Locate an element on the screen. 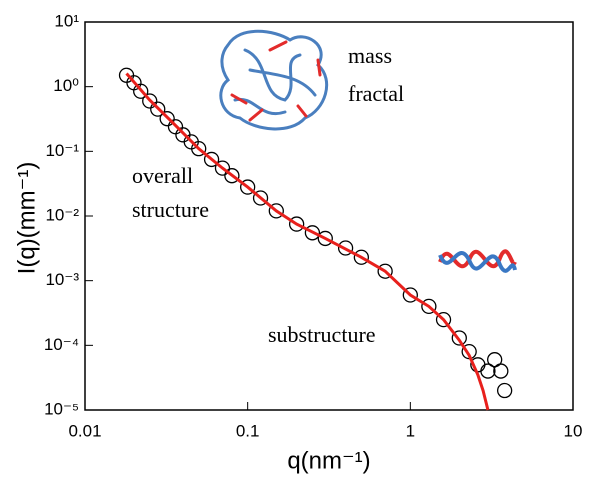  annotation: fractal is located at coordinates (376, 93).